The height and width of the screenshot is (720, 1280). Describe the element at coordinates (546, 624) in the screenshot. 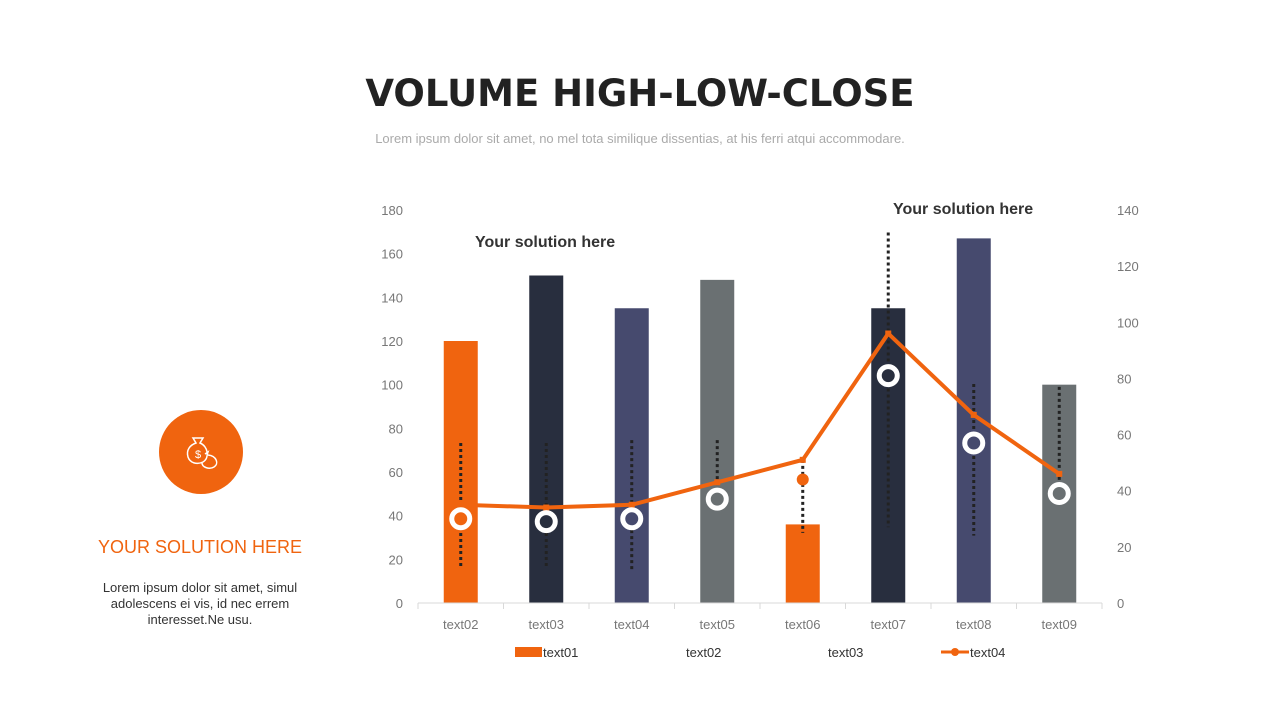

I see `category-label: text03` at that location.